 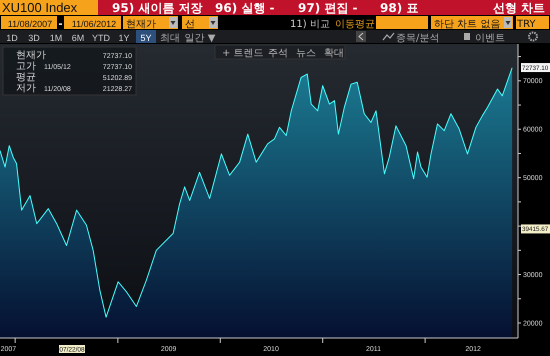 What do you see at coordinates (30, 24) in the screenshot?
I see `text: 11/08/2007` at bounding box center [30, 24].